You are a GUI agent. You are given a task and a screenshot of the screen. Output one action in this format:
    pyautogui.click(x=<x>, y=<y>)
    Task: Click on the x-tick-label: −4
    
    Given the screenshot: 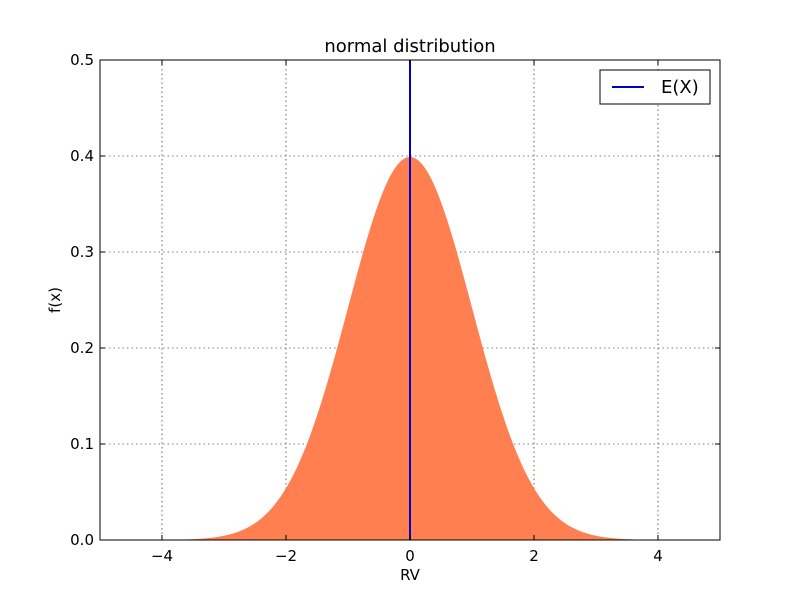 What is the action you would take?
    pyautogui.click(x=162, y=556)
    